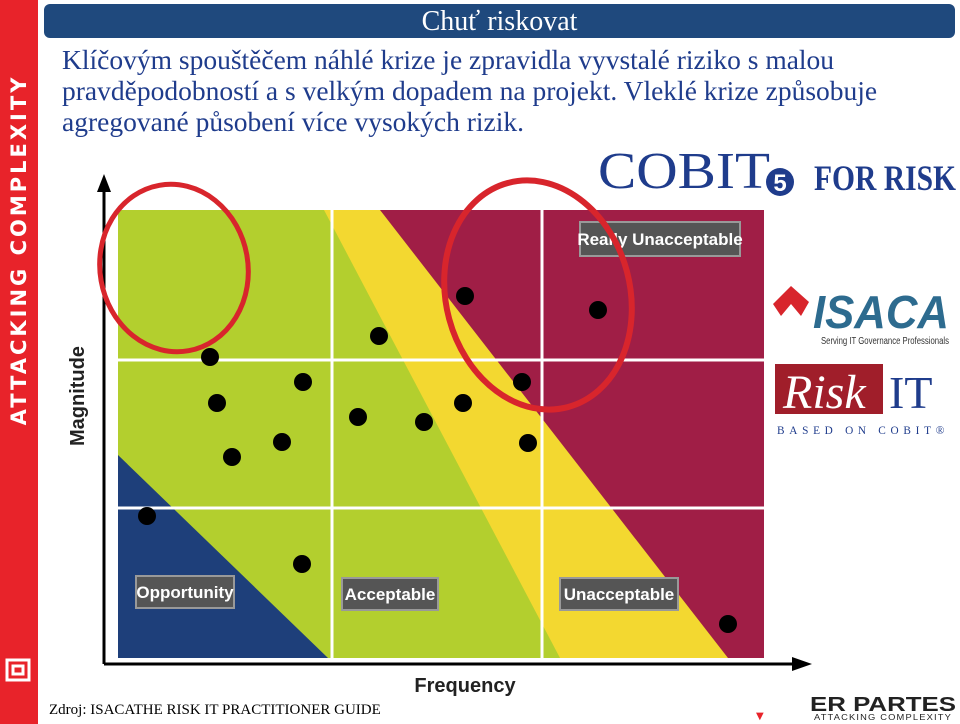 The height and width of the screenshot is (724, 960). Describe the element at coordinates (78, 396) in the screenshot. I see `y-axis-label: Magnitude` at that location.